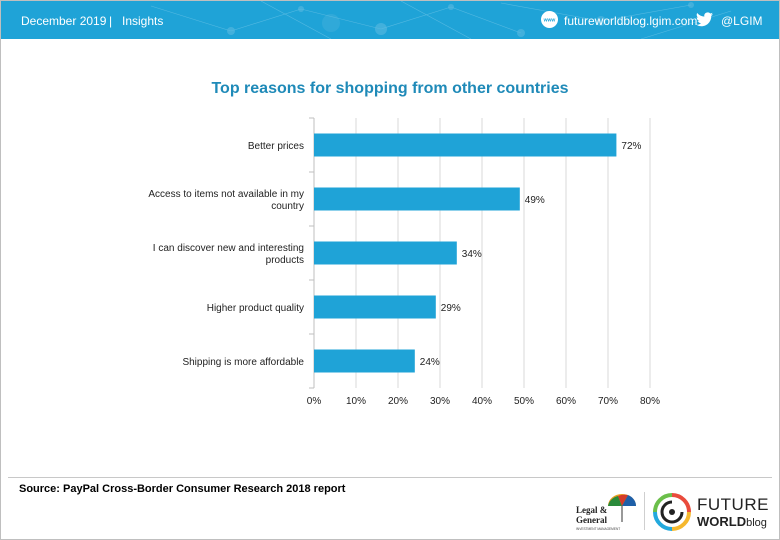  Describe the element at coordinates (566, 401) in the screenshot. I see `x-tick-label: 60%` at that location.